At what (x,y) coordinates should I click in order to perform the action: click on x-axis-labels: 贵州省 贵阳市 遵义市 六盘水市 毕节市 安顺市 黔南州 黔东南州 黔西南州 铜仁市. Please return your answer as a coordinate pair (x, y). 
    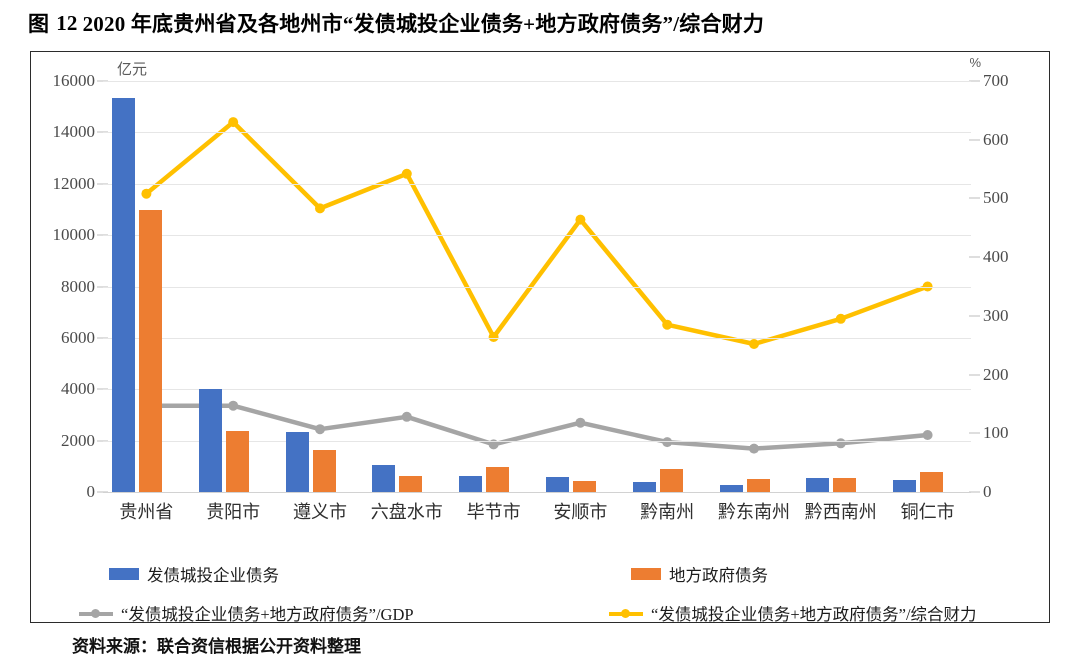
    Looking at the image, I should click on (537, 515).